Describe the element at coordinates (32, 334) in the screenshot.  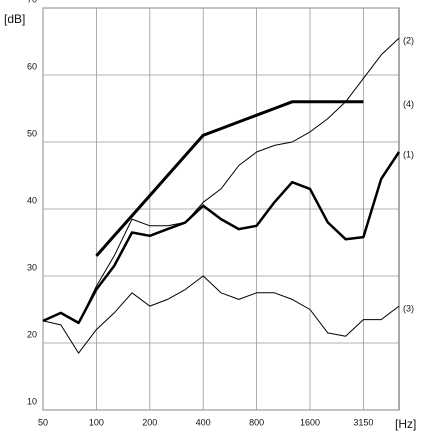
I see `y-tick-label: 20` at that location.